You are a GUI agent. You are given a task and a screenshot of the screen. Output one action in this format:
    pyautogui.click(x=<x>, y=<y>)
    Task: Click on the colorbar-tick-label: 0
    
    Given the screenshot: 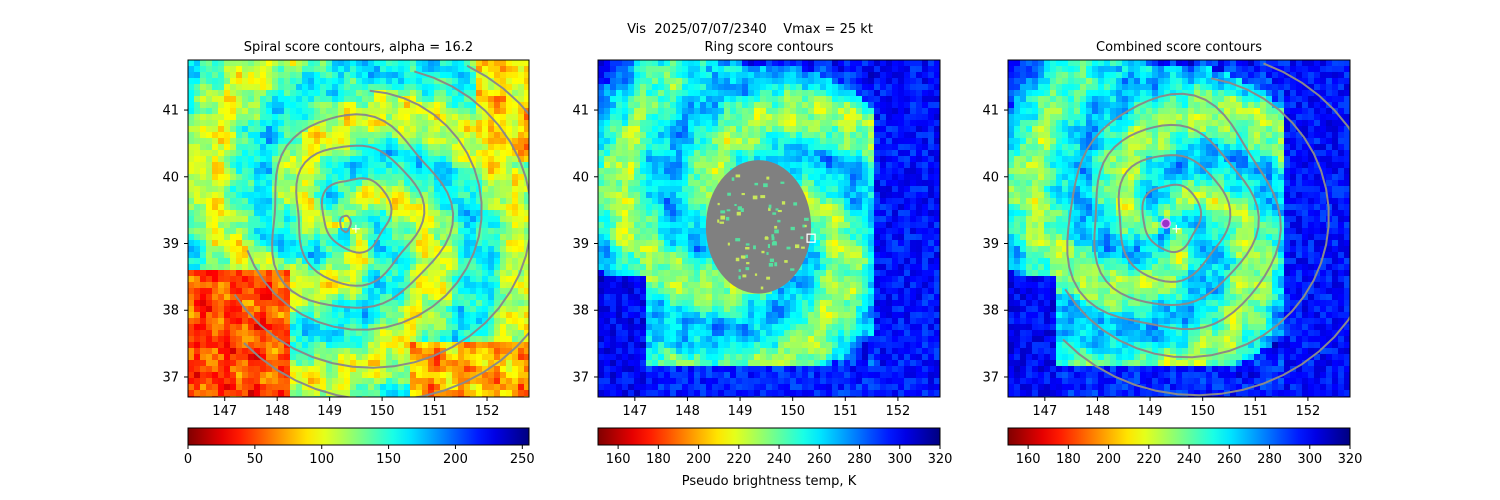 What is the action you would take?
    pyautogui.click(x=188, y=459)
    